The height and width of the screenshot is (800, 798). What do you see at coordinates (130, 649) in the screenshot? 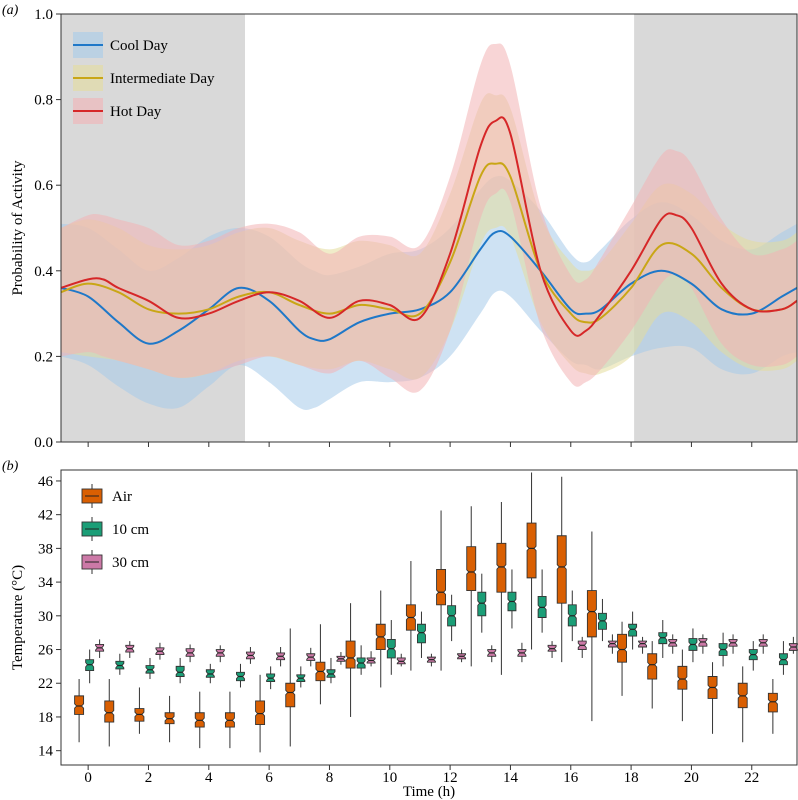
I see `box-30-cm-h1` at bounding box center [130, 649].